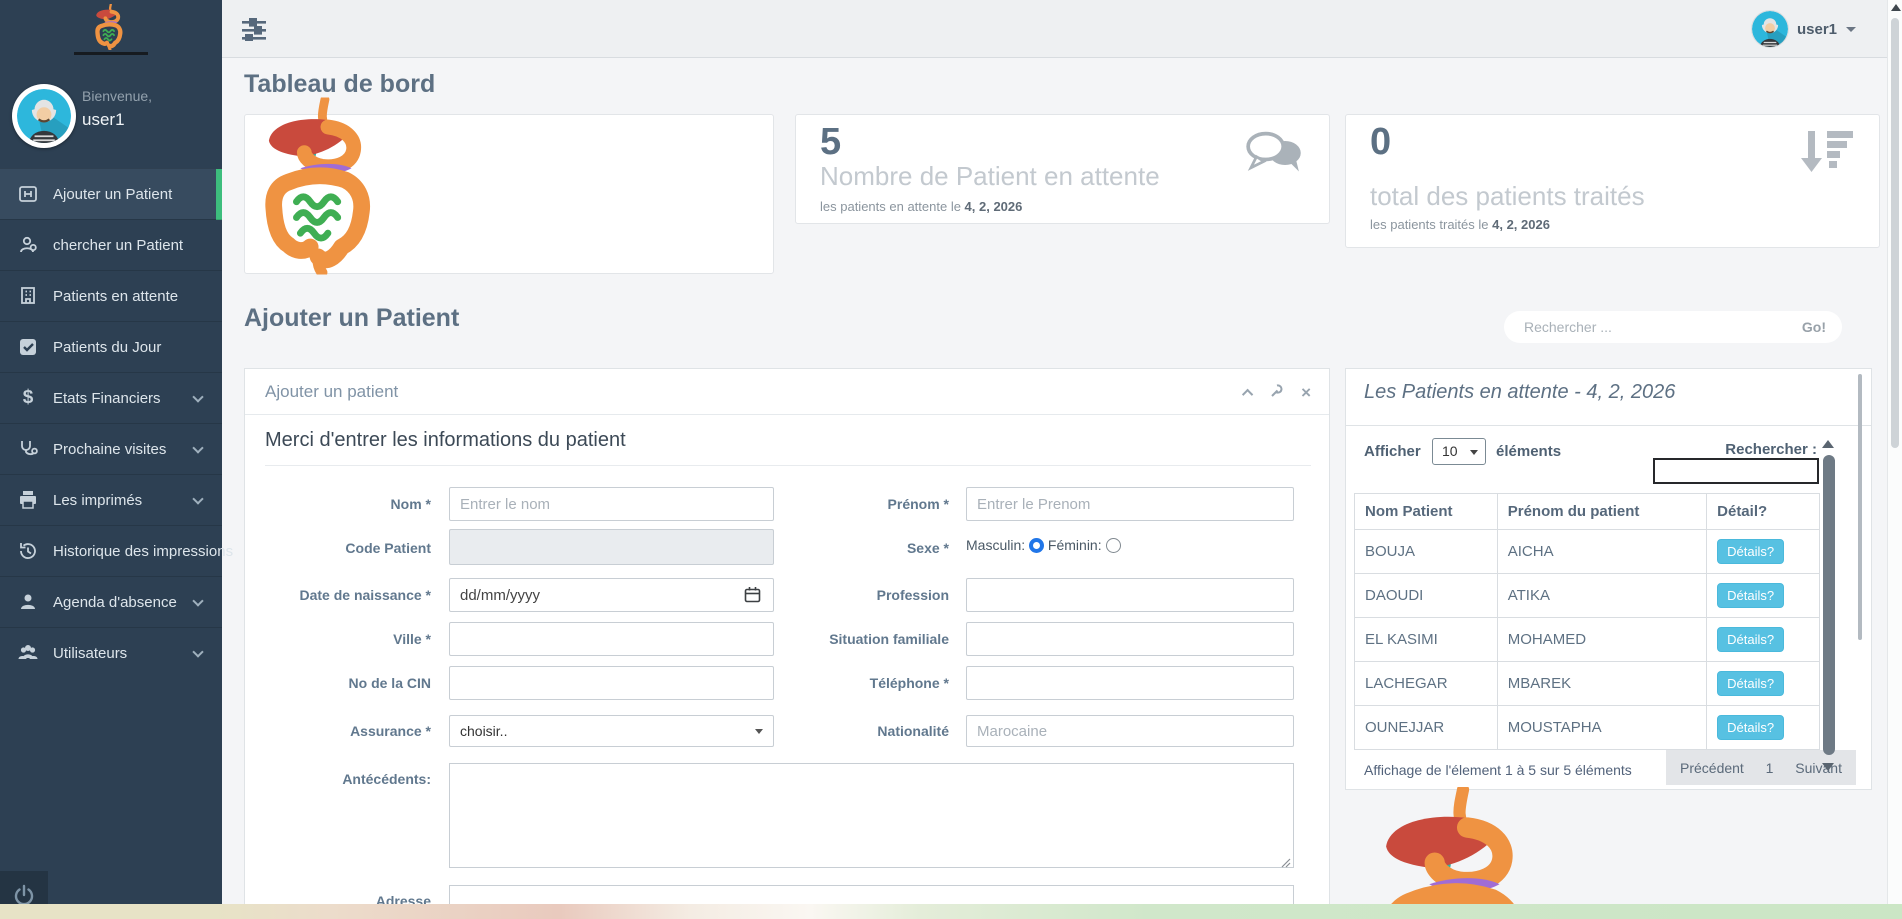 The image size is (1902, 919). I want to click on feminin-label: Féminin:, so click(1074, 545).